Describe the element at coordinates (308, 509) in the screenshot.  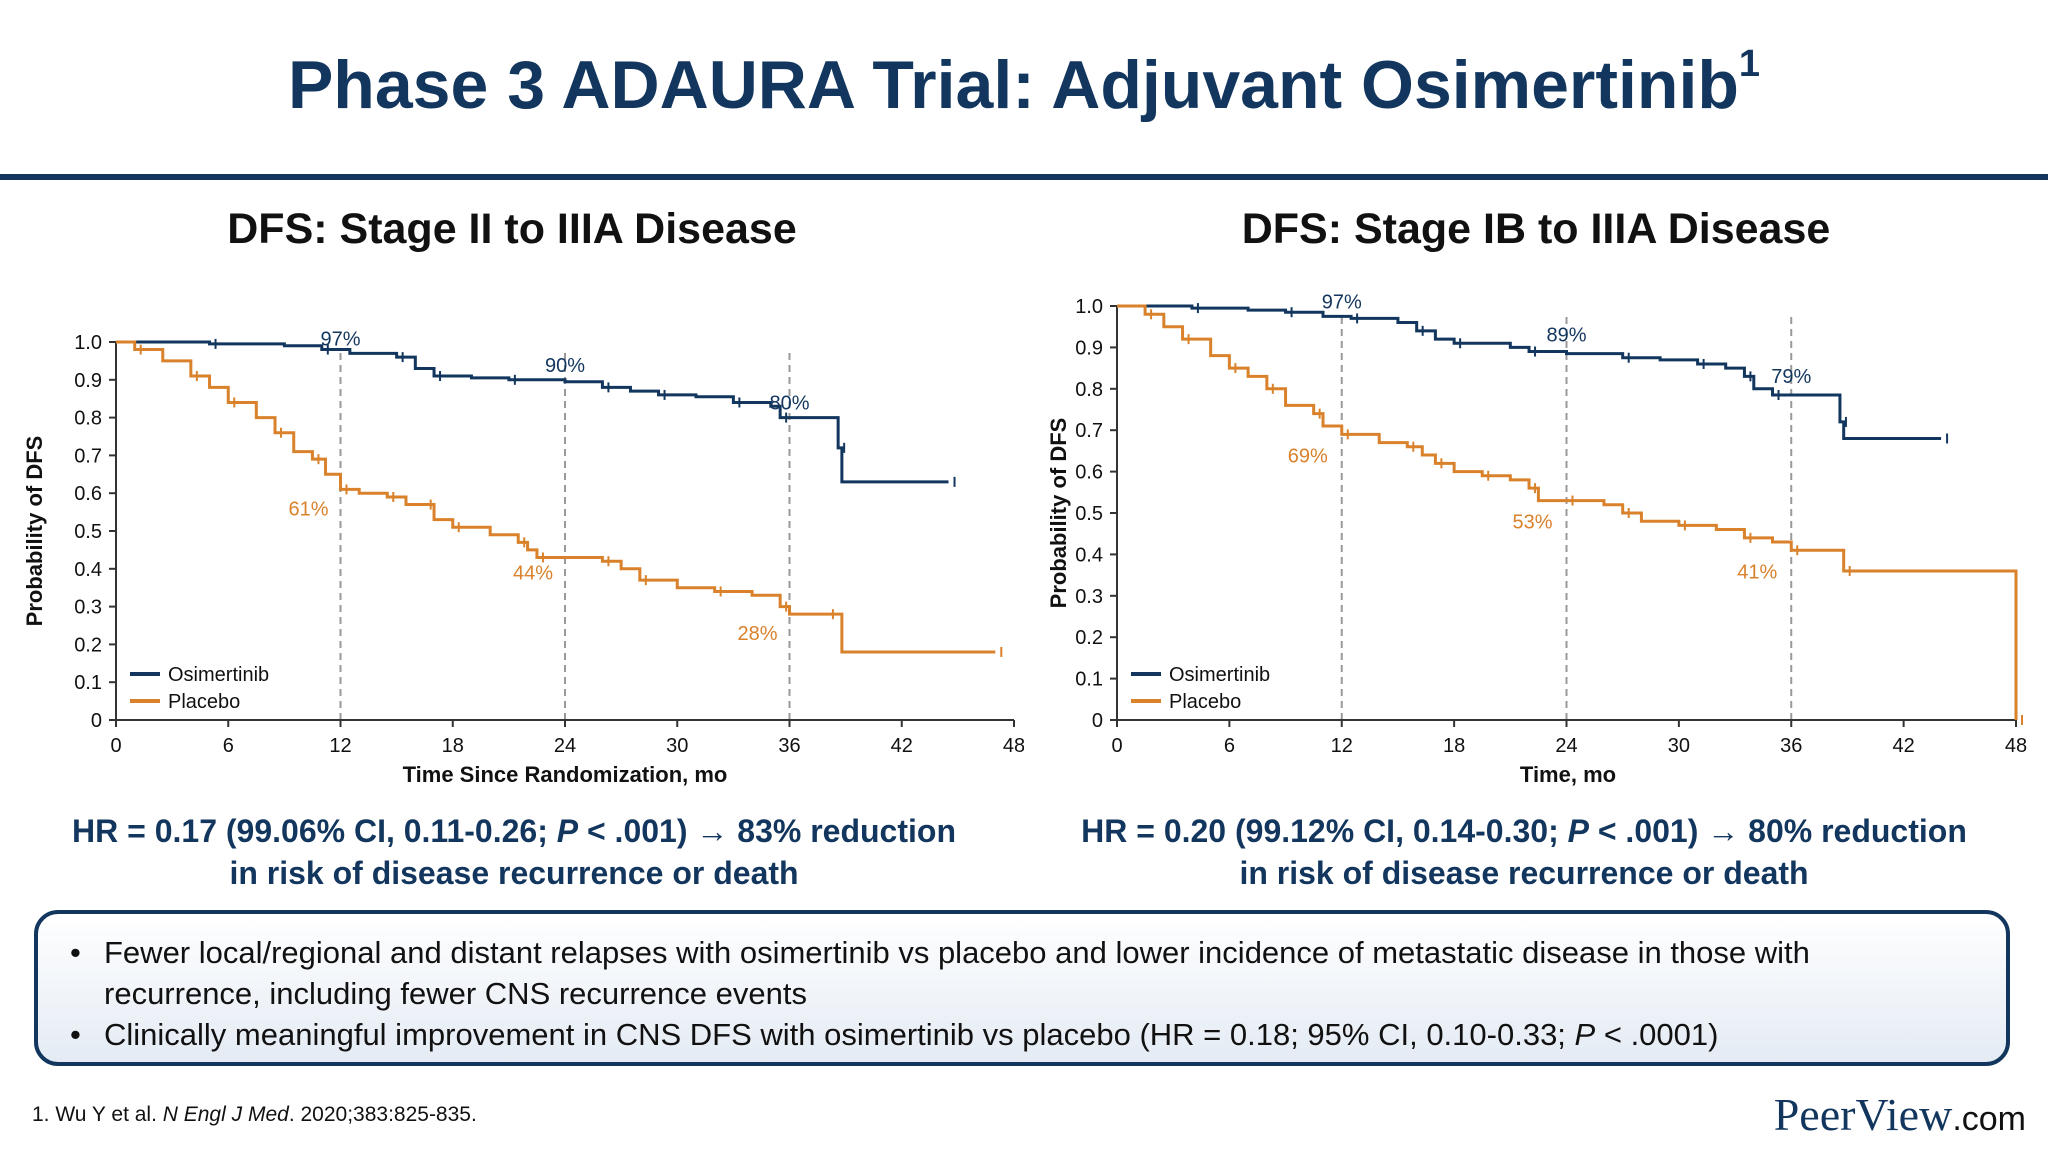
I see `data-label: 61%` at that location.